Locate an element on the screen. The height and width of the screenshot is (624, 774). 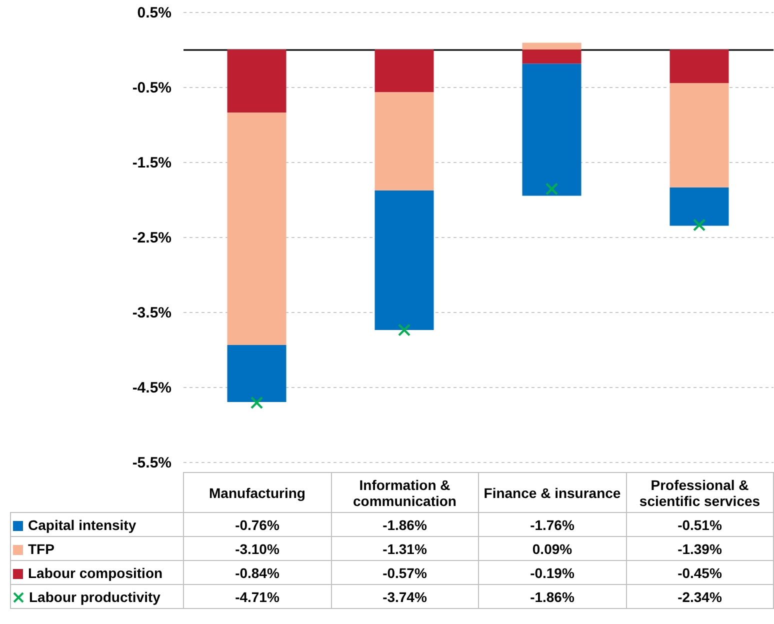
x-tick-label: Information & communication is located at coordinates (404, 492).